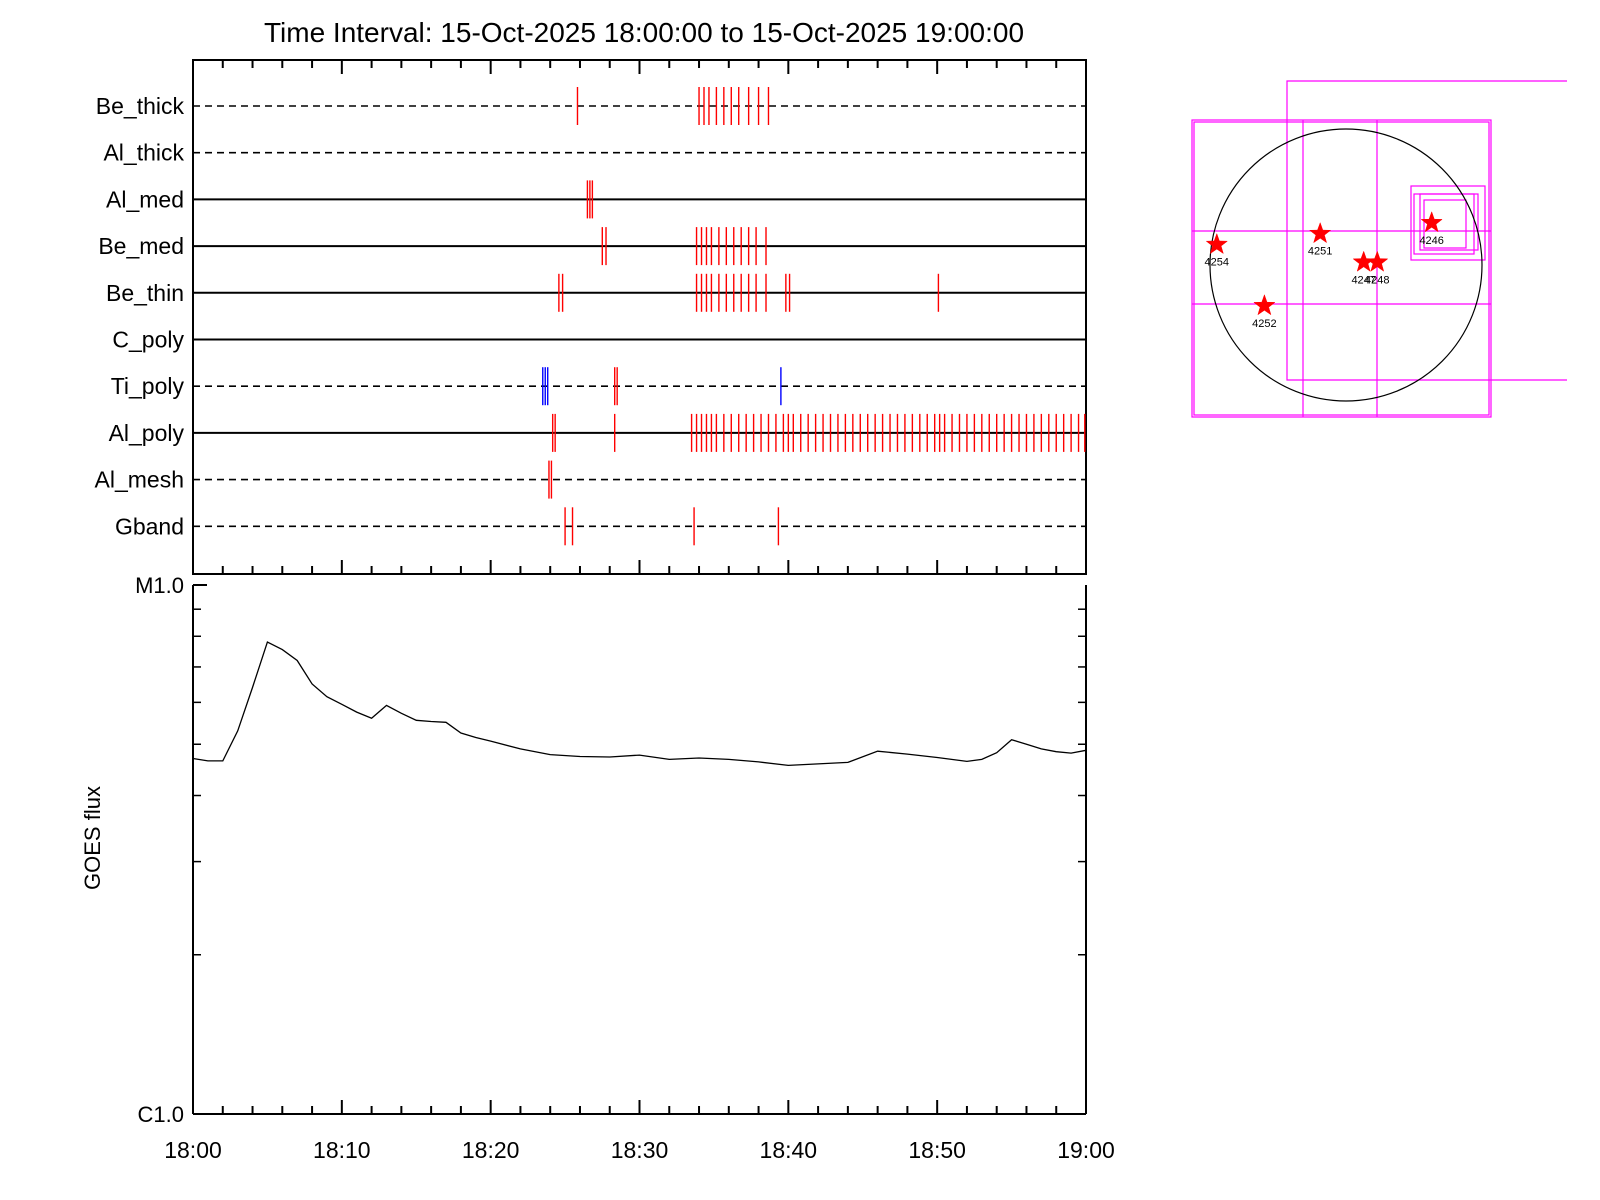 The height and width of the screenshot is (1200, 1600). What do you see at coordinates (591, 106) in the screenshot?
I see `instrument-row: Be_thick` at bounding box center [591, 106].